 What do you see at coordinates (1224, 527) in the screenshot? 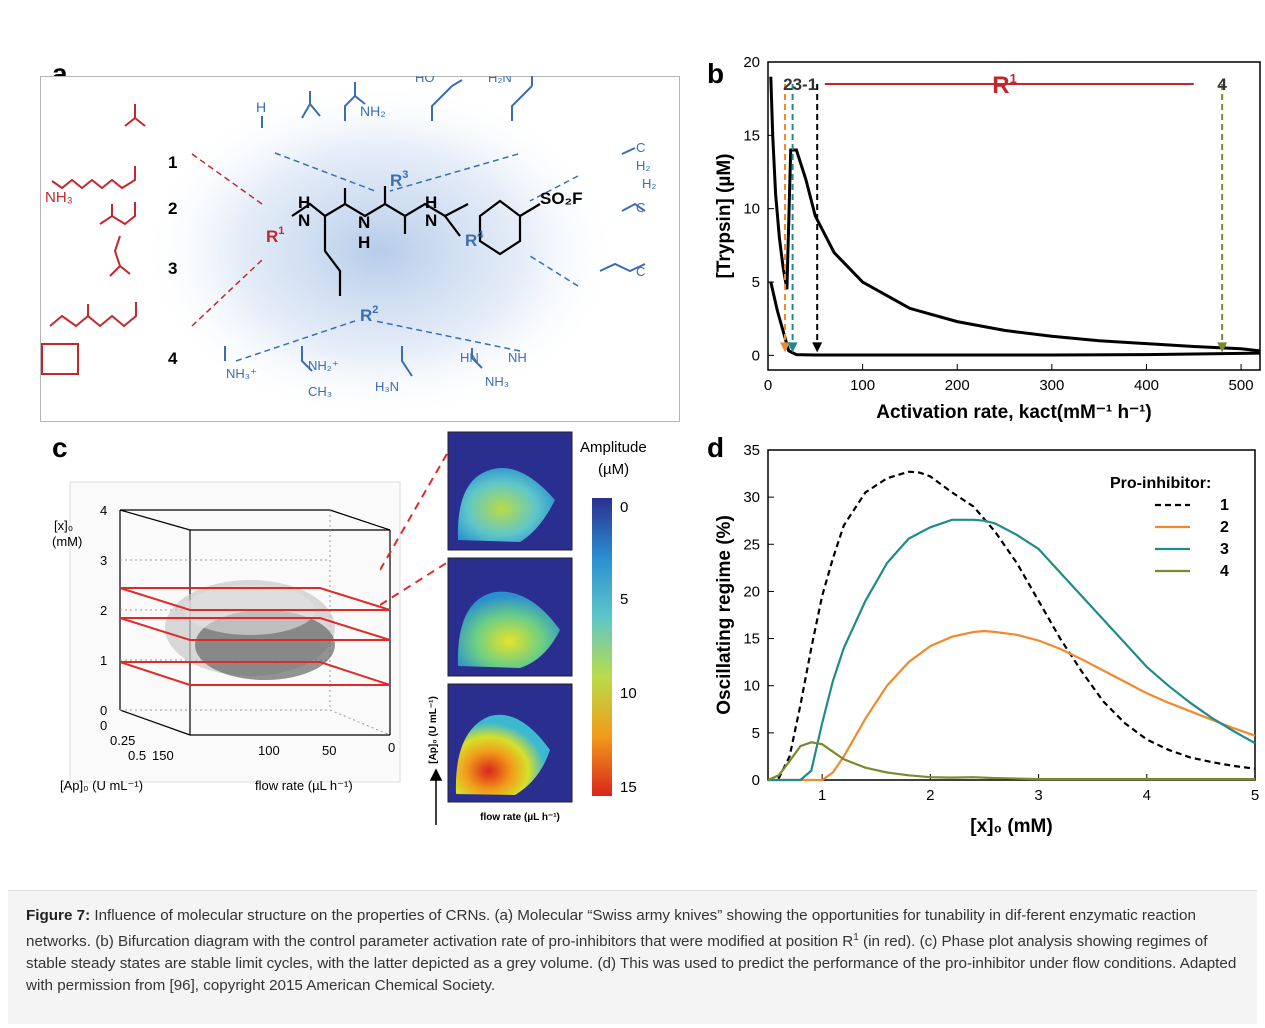
I see `d-legend-label-2: 2` at bounding box center [1224, 527].